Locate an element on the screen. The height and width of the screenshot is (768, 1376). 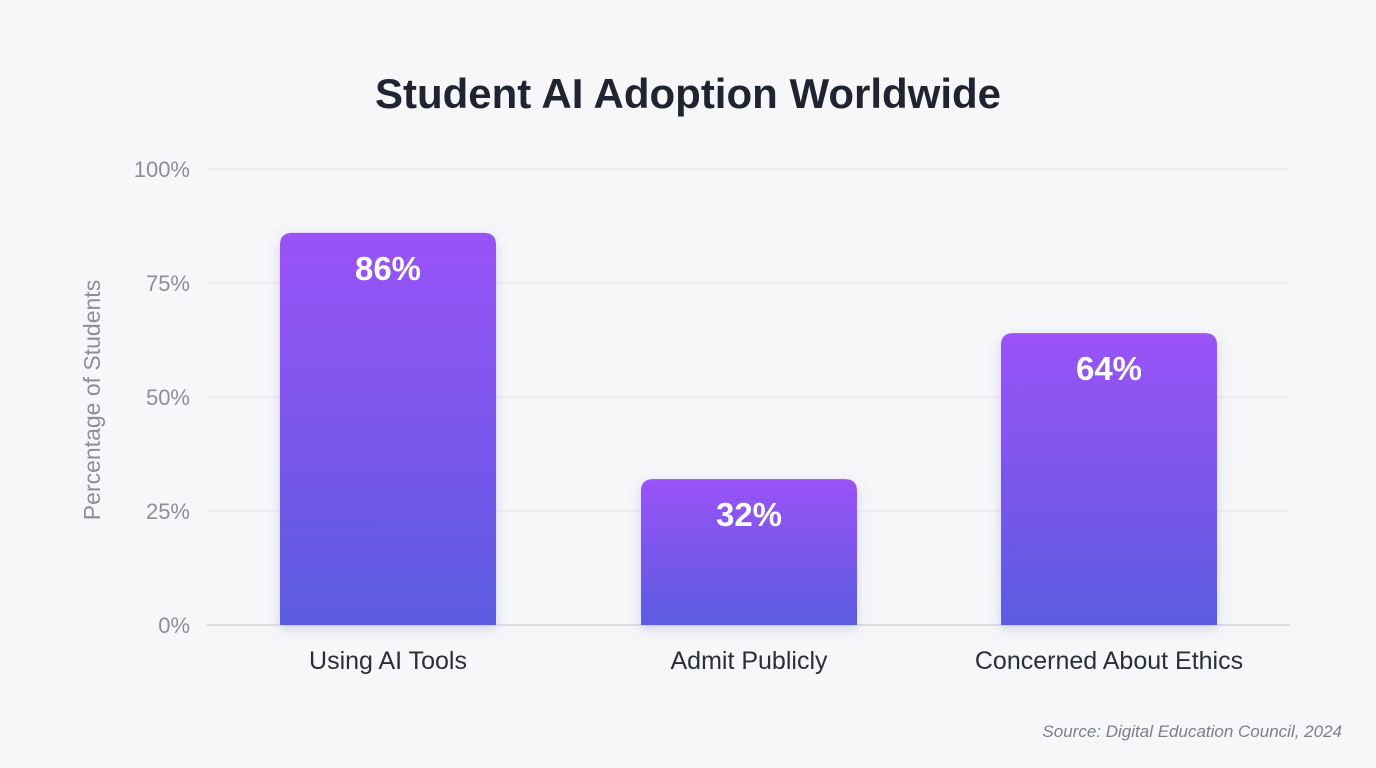
chart-title: Student AI Adoption Worldwide is located at coordinates (688, 93).